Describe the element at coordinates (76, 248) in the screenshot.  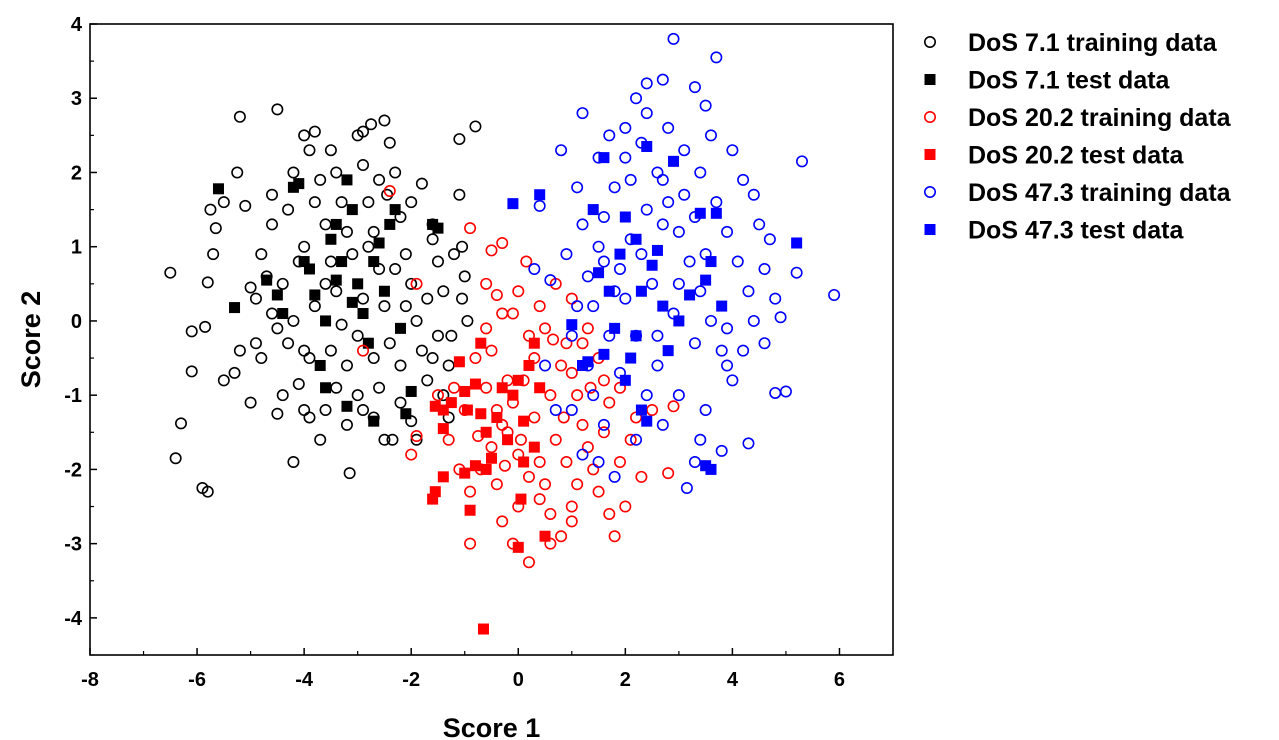
I see `y-tick-label: 1` at that location.